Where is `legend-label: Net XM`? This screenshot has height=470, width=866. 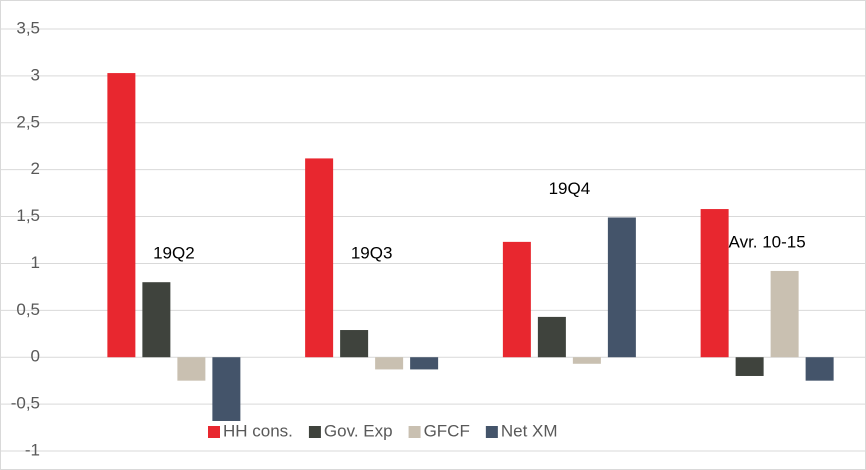 legend-label: Net XM is located at coordinates (529, 430).